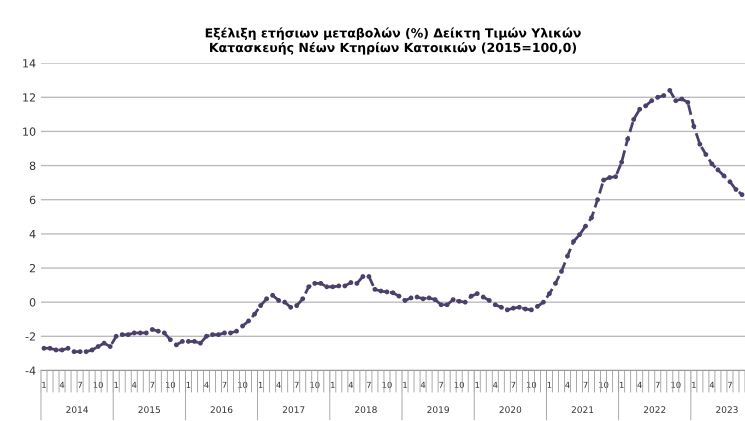 This screenshot has height=421, width=745. I want to click on y-tick-label: 2, so click(32, 268).